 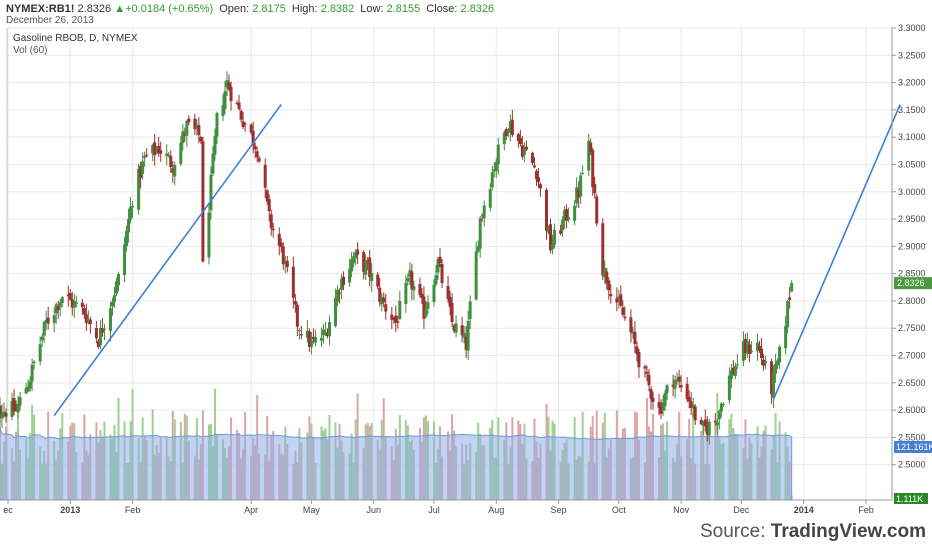 What do you see at coordinates (912, 328) in the screenshot?
I see `price-tick-label: 2.7500` at bounding box center [912, 328].